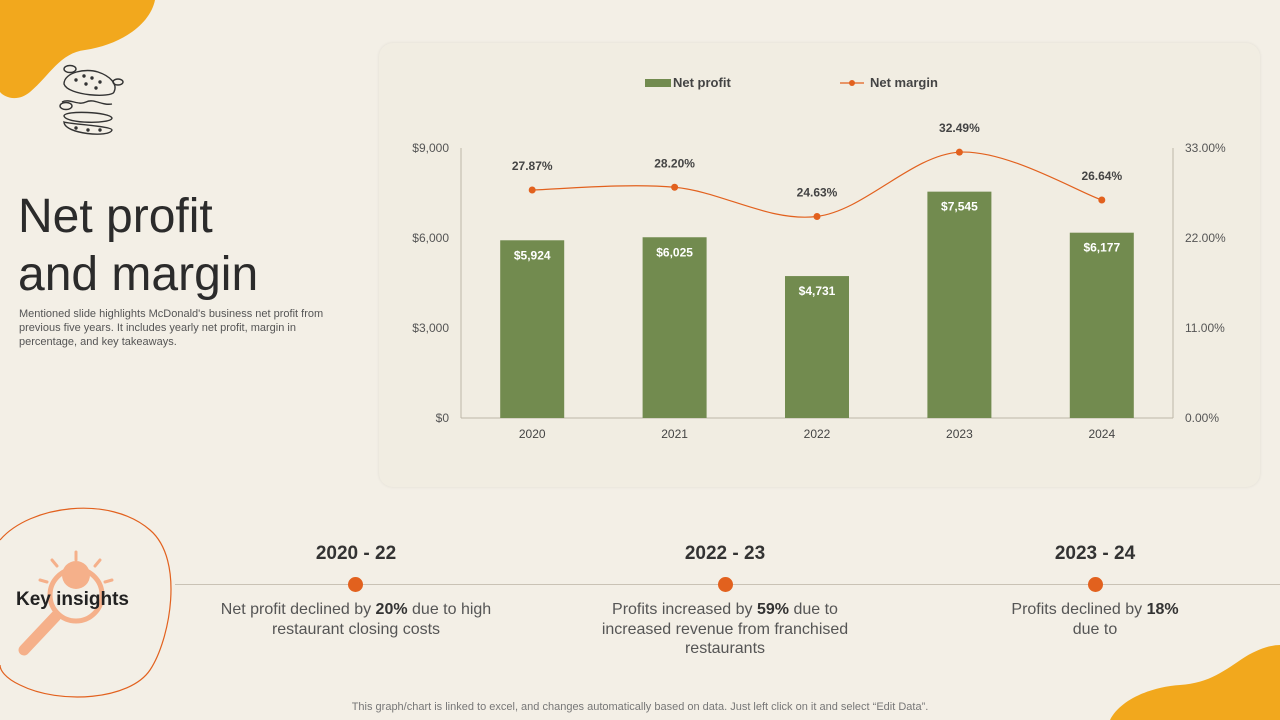 The width and height of the screenshot is (1280, 720). Describe the element at coordinates (532, 255) in the screenshot. I see `bar-data-label: $5,924` at that location.